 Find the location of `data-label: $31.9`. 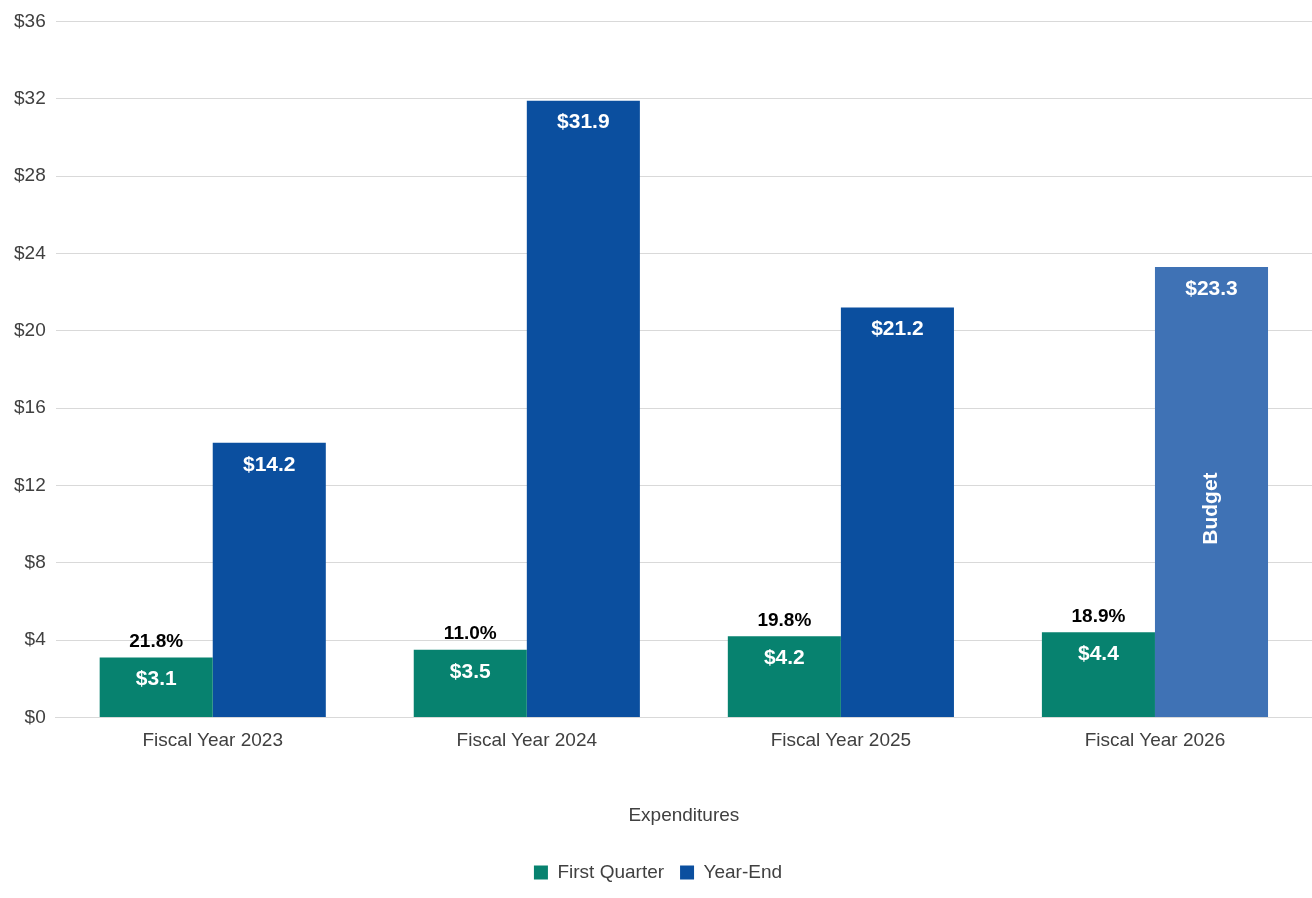

data-label: $31.9 is located at coordinates (583, 121).